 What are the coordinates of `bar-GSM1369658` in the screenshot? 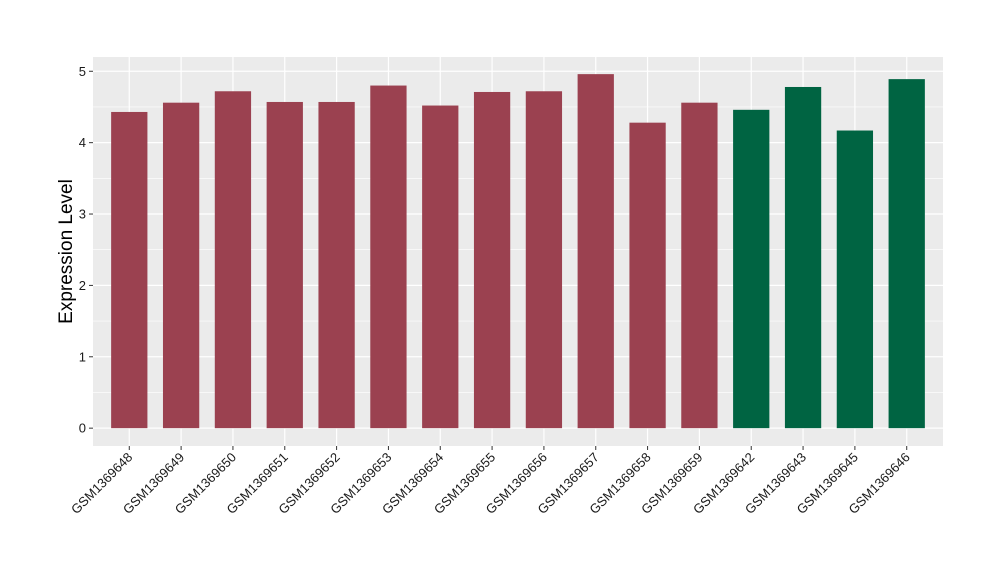 It's located at (647, 275).